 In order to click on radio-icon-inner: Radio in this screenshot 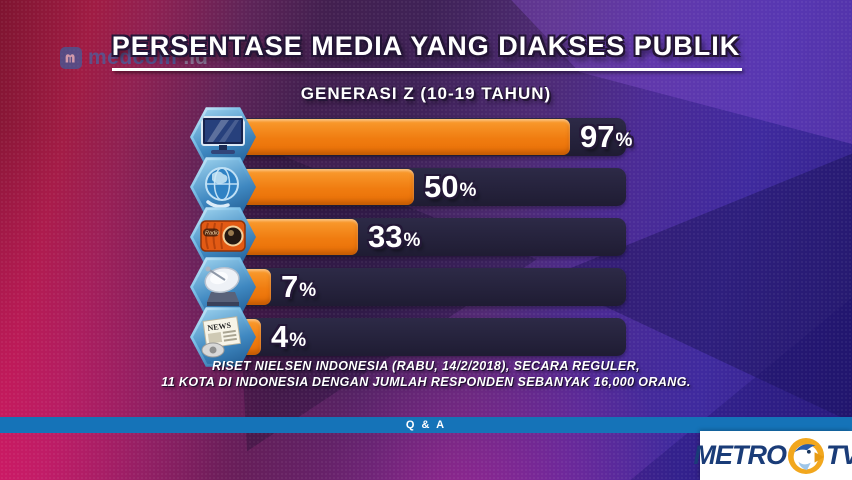, I will do `click(223, 237)`.